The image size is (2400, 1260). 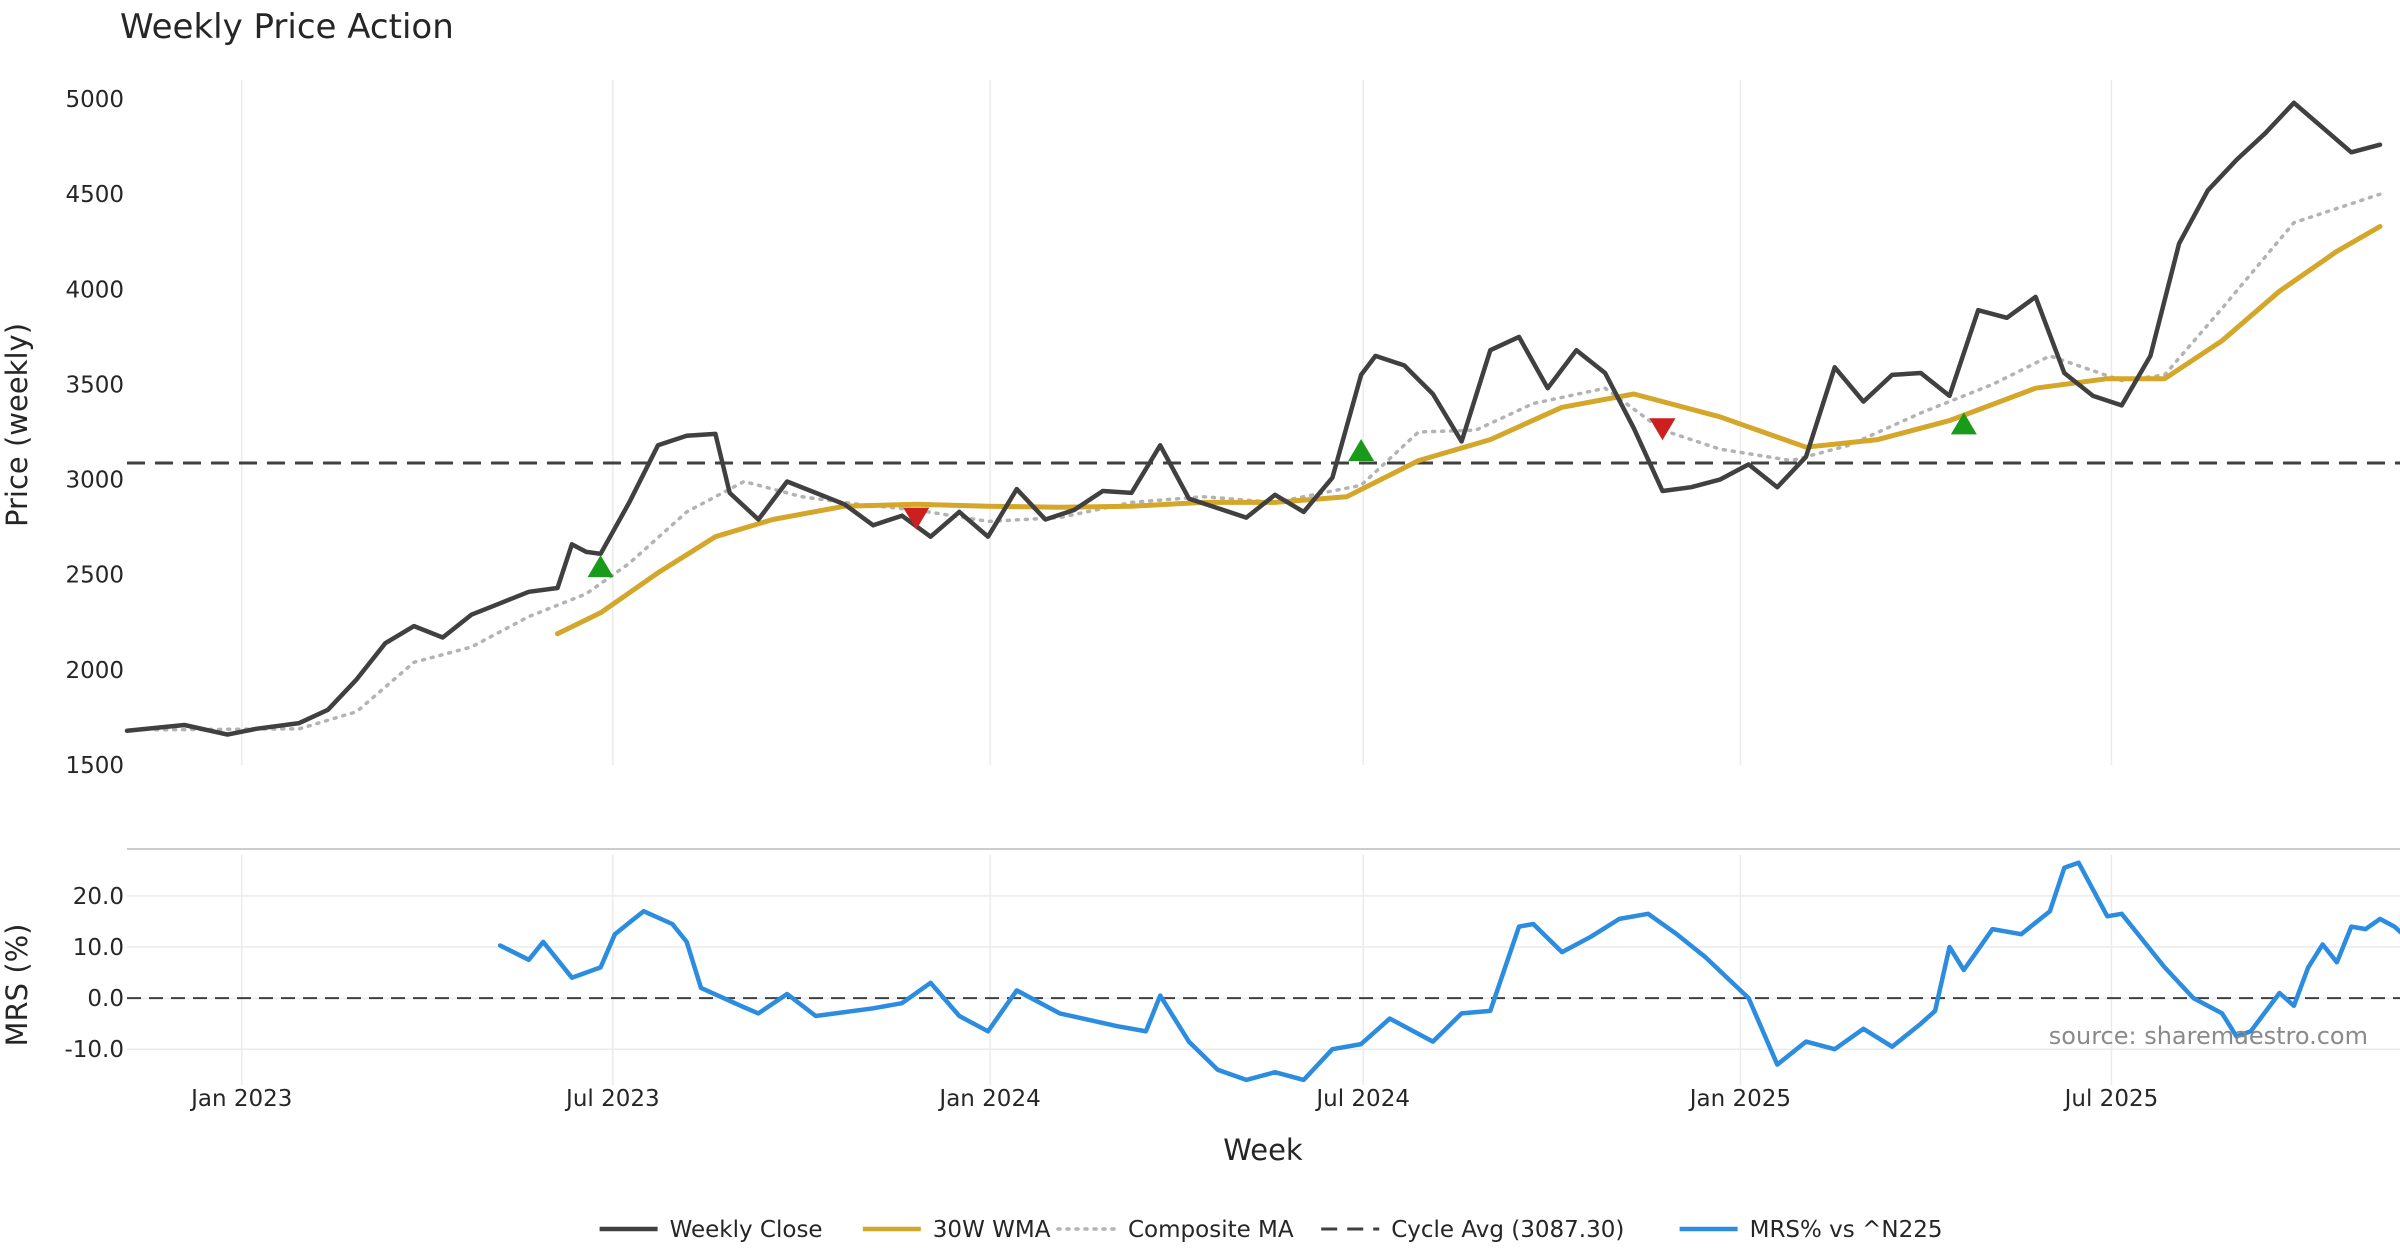 I want to click on x-tick-label: Jan 2025, so click(x=1739, y=1099).